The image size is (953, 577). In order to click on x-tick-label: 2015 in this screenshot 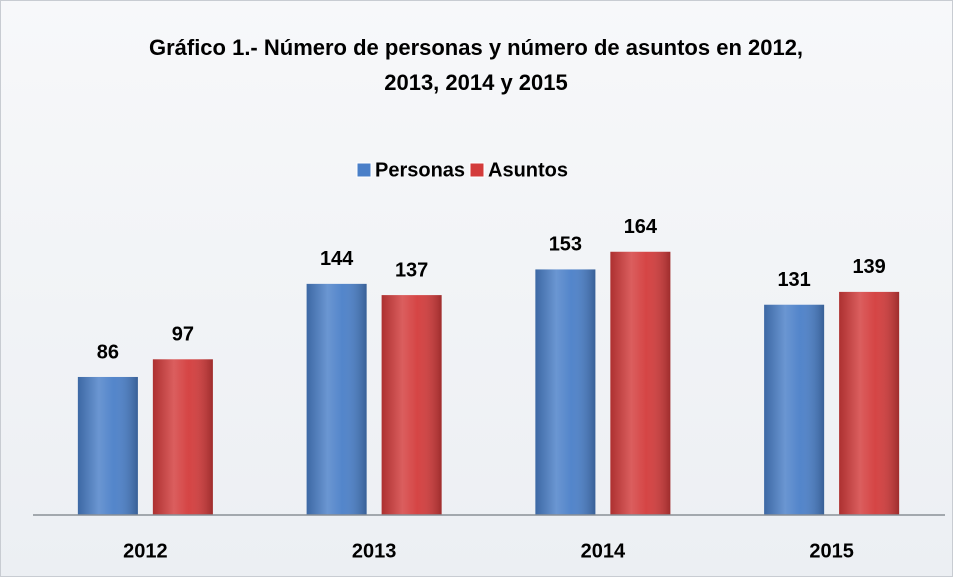, I will do `click(831, 551)`.